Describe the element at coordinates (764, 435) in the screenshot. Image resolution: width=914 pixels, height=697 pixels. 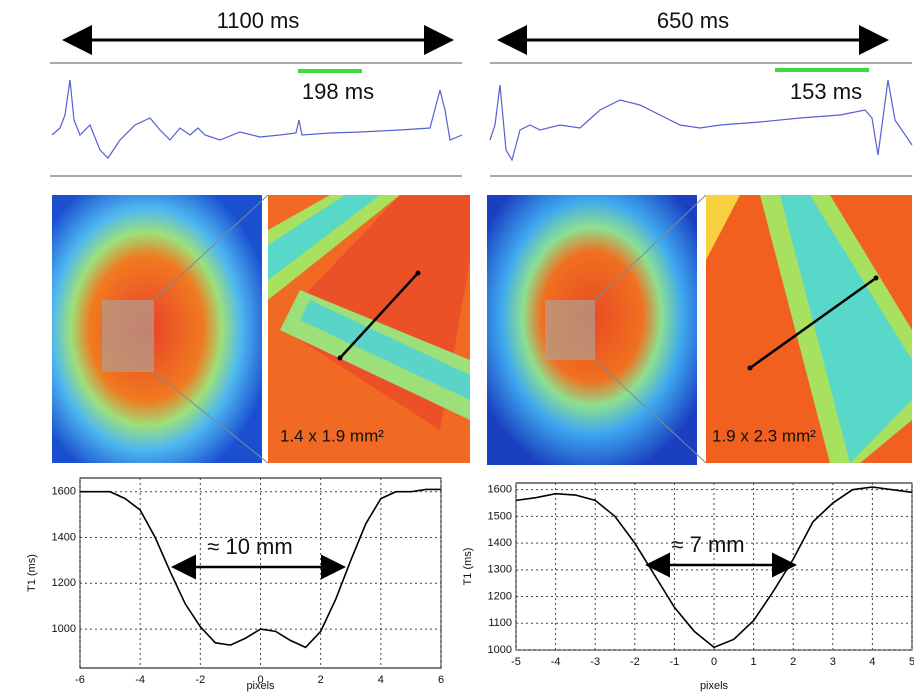
I see `resolution-label: 1.9 x 2.3 mm²` at that location.